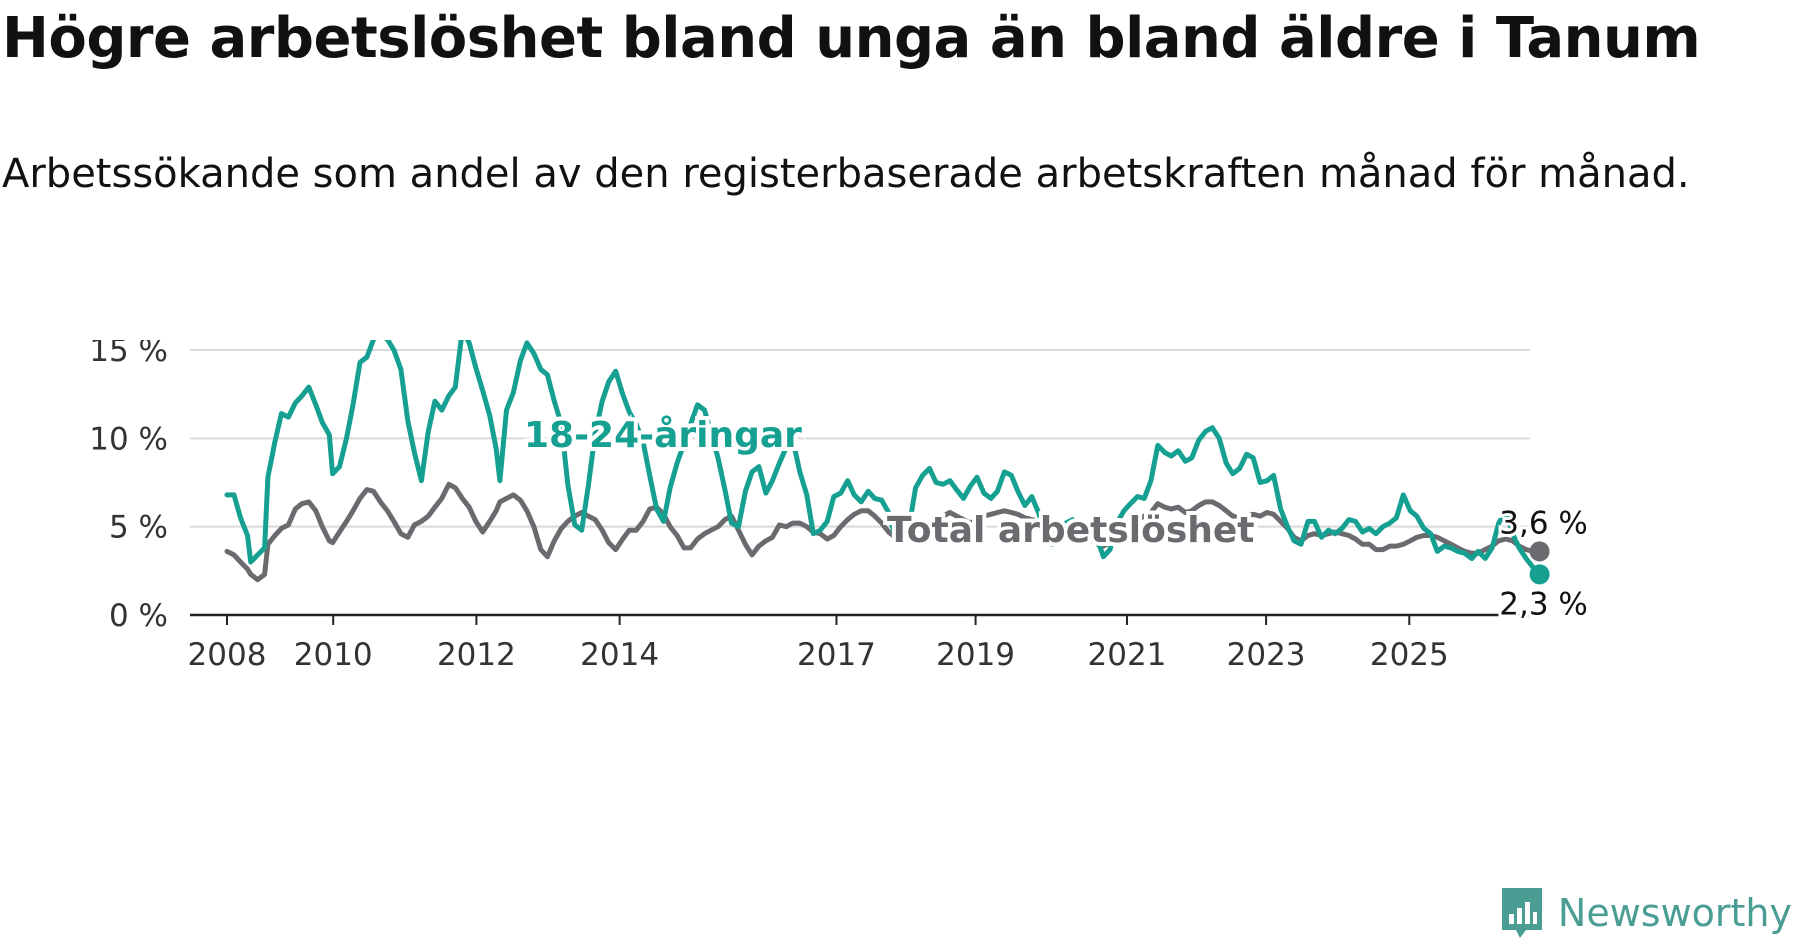  Describe the element at coordinates (619, 655) in the screenshot. I see `x-tick-label: 2014` at that location.